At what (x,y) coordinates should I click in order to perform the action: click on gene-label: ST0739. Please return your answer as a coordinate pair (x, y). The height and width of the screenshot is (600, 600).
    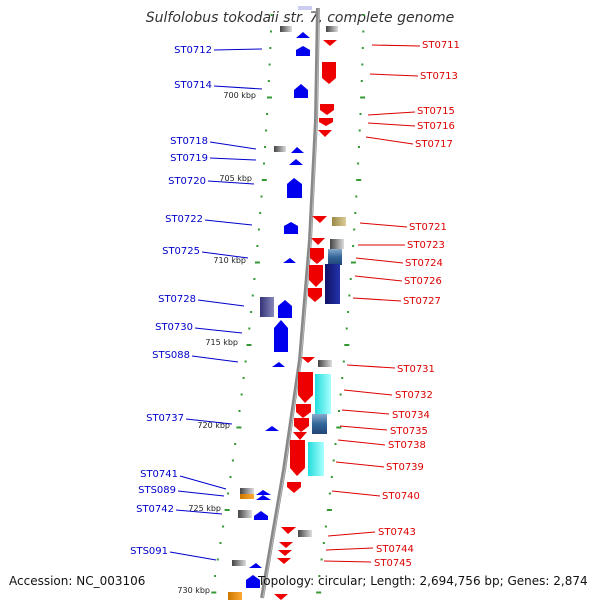
    Looking at the image, I should click on (405, 467).